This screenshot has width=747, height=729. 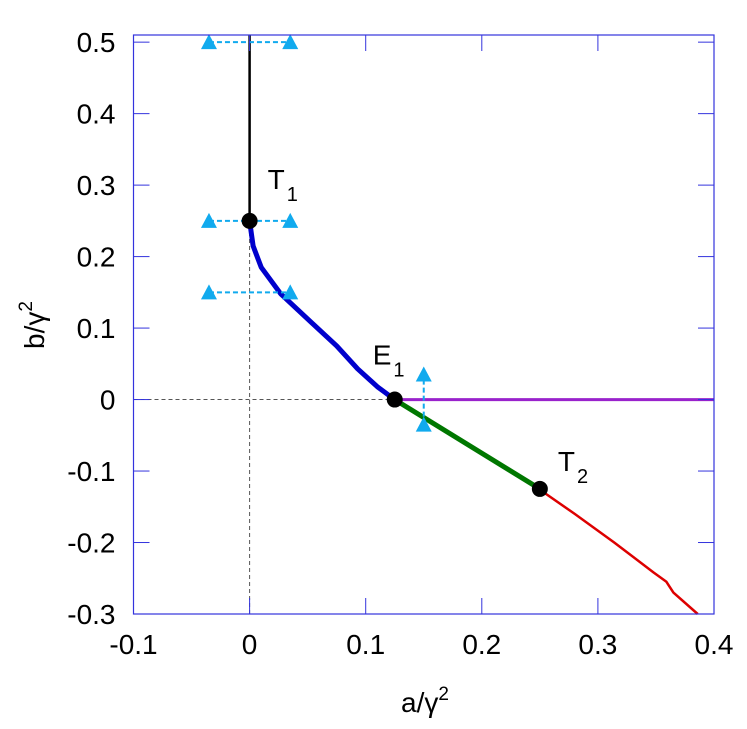 What do you see at coordinates (96, 328) in the screenshot?
I see `y-tick-label: 0.1` at bounding box center [96, 328].